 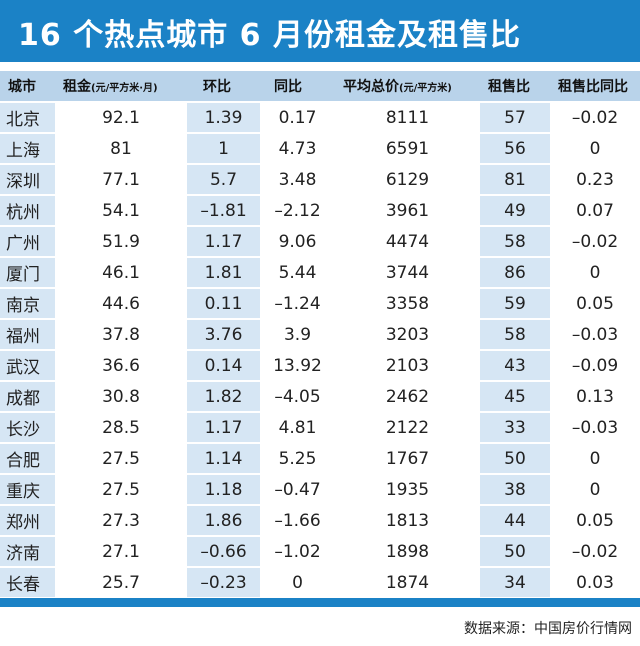 I want to click on cell-mom: 1.86, so click(x=223, y=521).